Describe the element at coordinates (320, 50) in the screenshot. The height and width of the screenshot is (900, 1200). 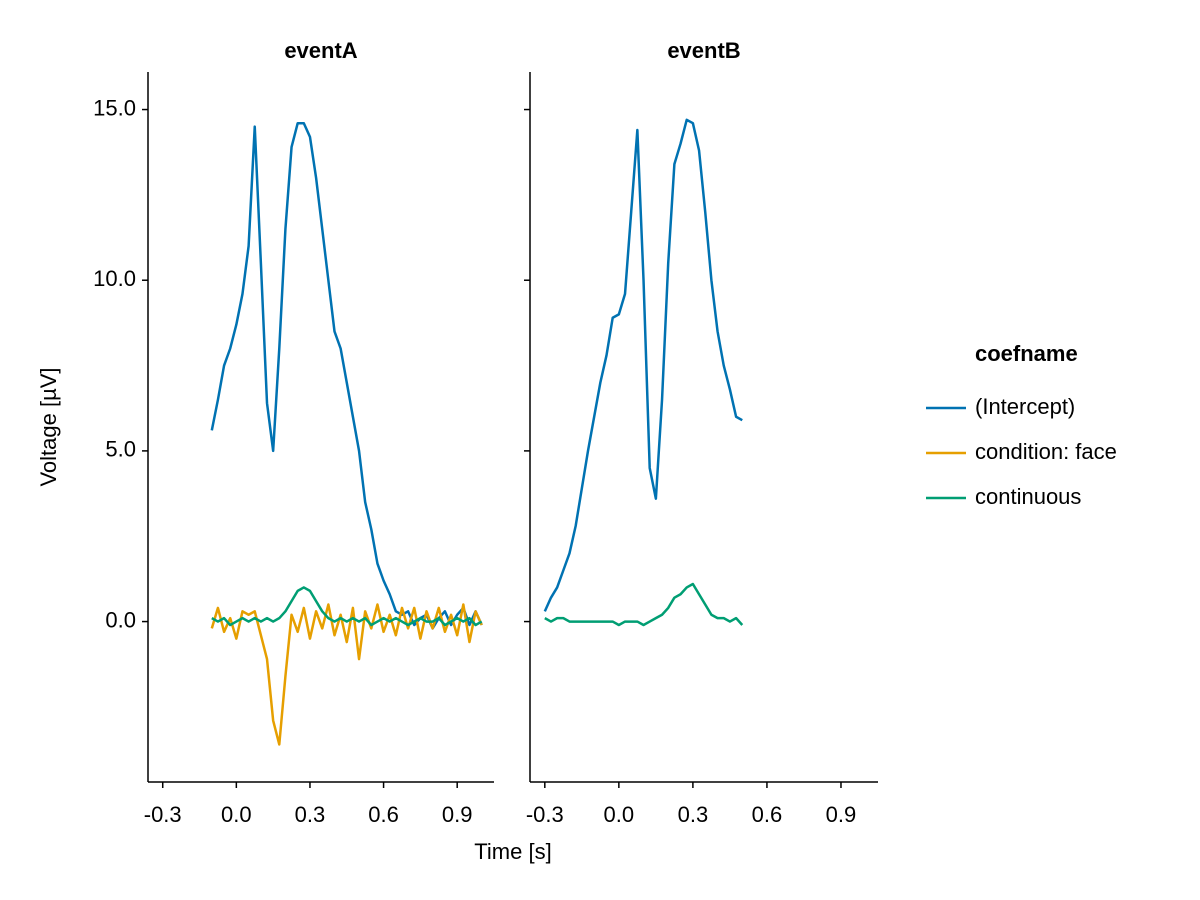
I see `panel-title: eventA` at that location.